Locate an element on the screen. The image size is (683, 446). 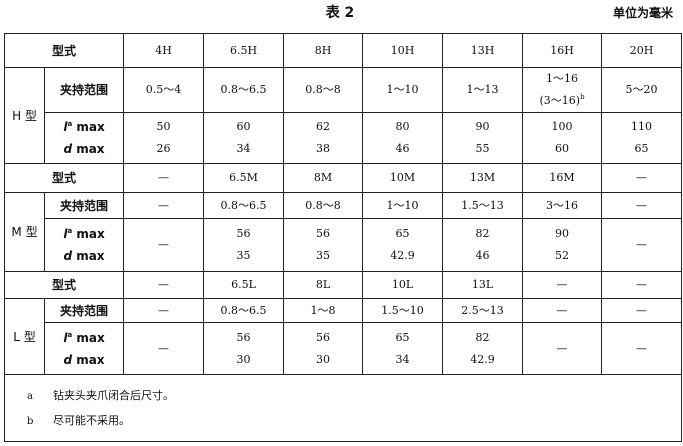
range-cell: 1～8 is located at coordinates (323, 310).